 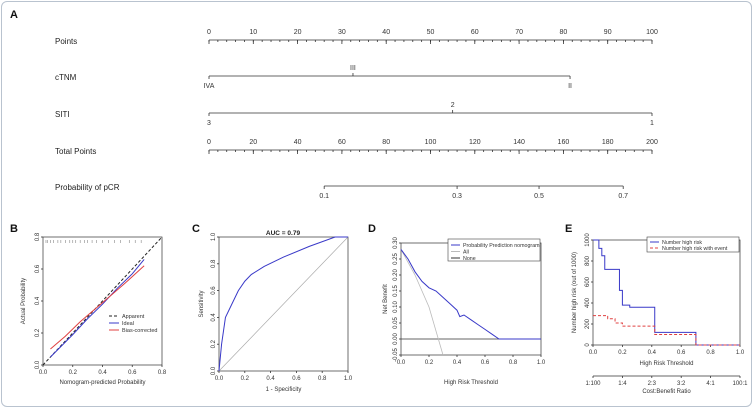 What do you see at coordinates (666, 392) in the screenshot?
I see `x2-axis-label: Cost:Benefit Ratio` at bounding box center [666, 392].